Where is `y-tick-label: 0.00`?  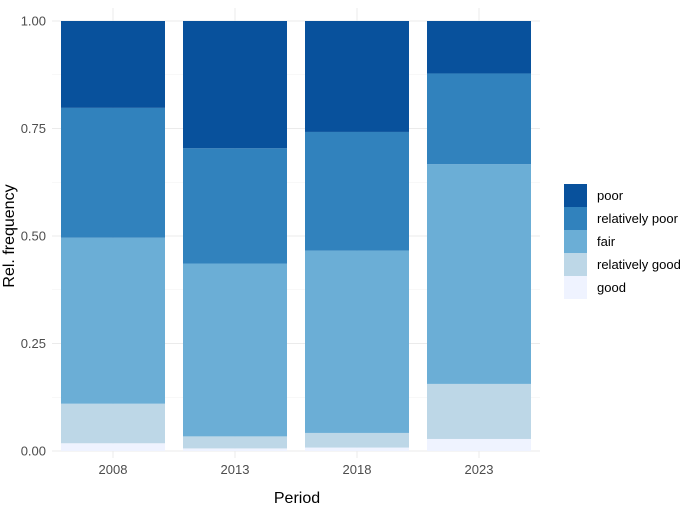
y-tick-label: 0.00 is located at coordinates (33, 451).